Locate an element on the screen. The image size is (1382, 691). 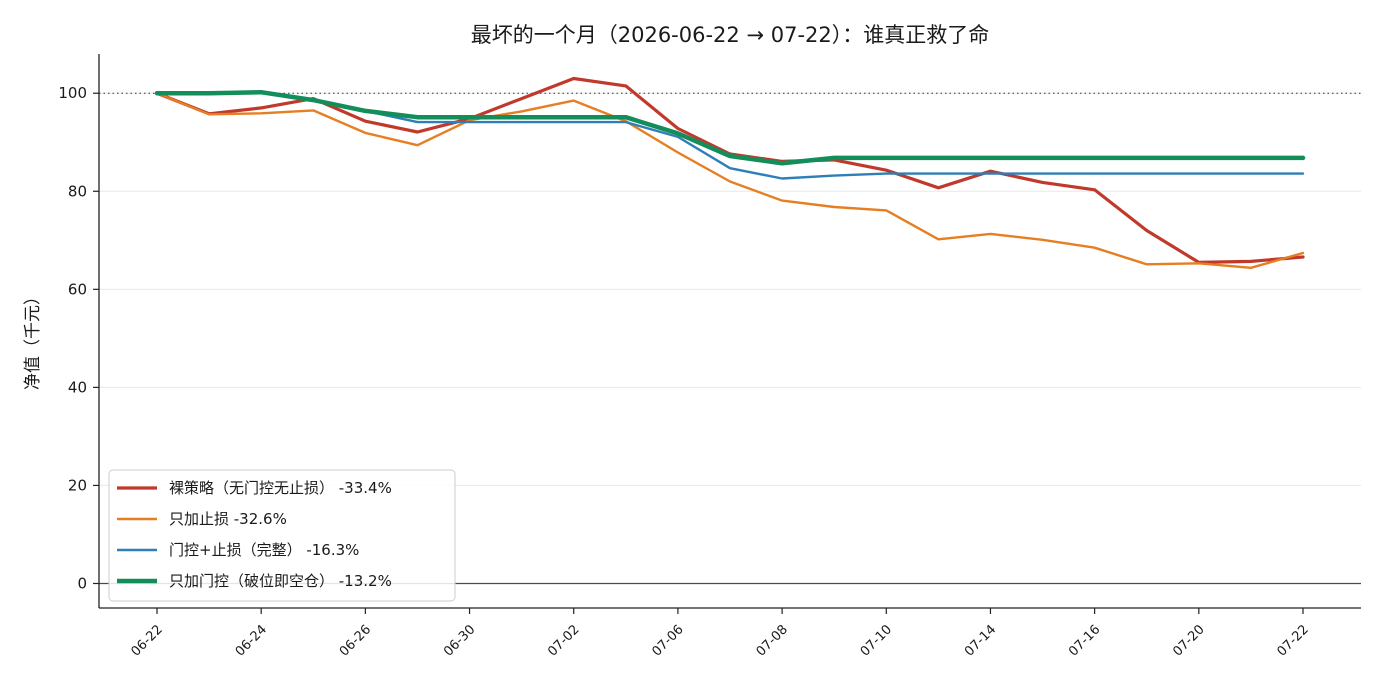
legend-label: 裸策略（无门控无止损） -33.4% is located at coordinates (280, 488).